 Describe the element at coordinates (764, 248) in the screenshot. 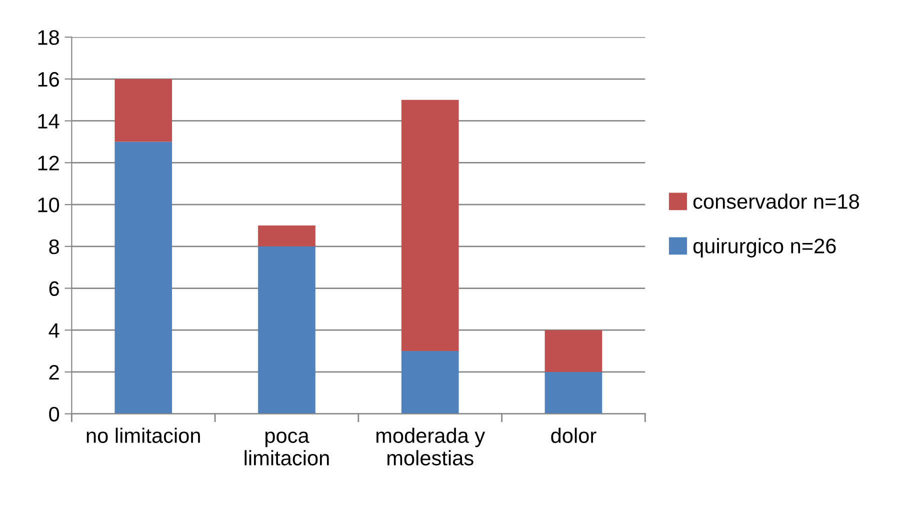

I see `legend-label: quirurgico n=26` at that location.